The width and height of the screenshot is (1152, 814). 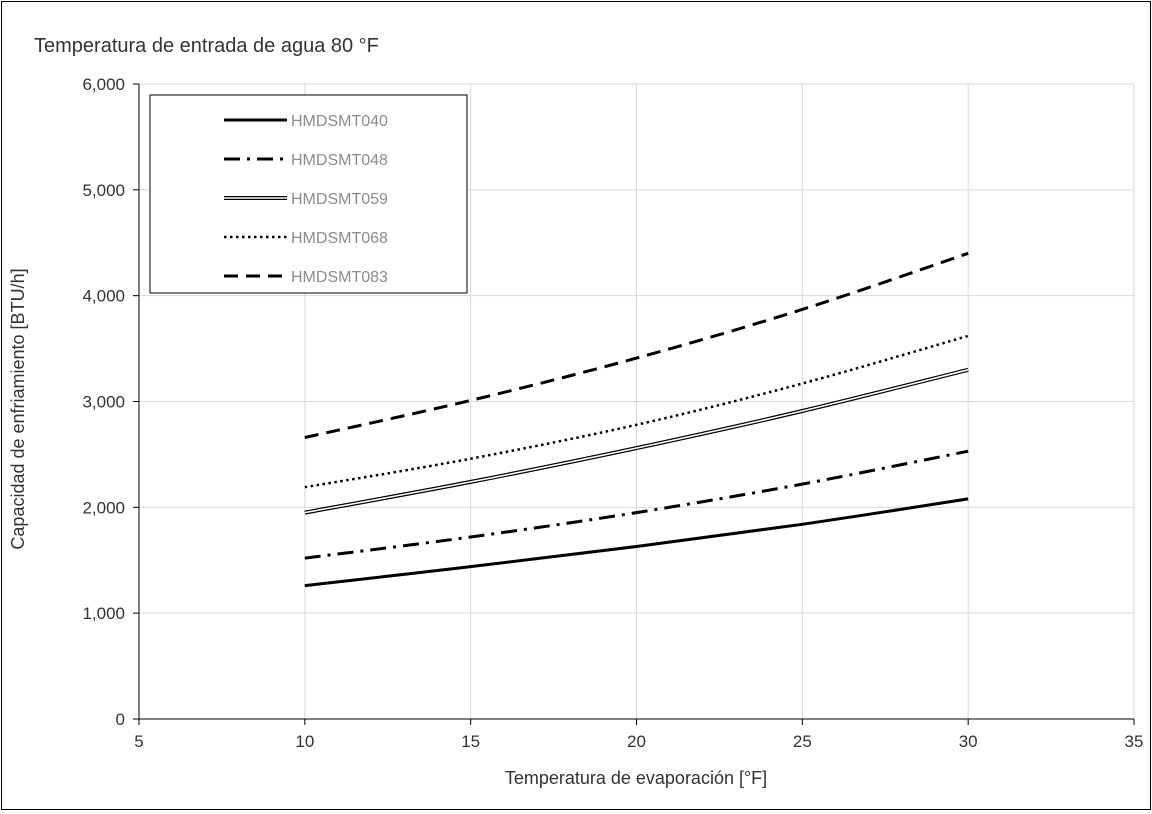 I want to click on x-tick-label: 5, so click(x=138, y=741).